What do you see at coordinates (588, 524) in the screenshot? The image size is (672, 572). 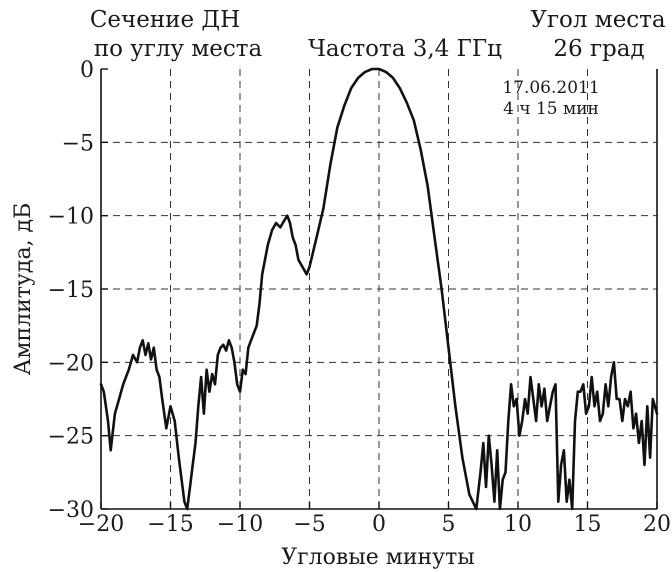 I see `x-tick-label-7: 15` at bounding box center [588, 524].